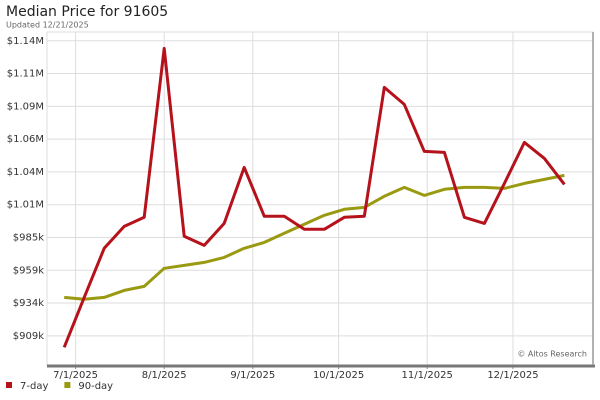 This screenshot has height=400, width=600. I want to click on y-tick-label: $1.06M, so click(25, 139).